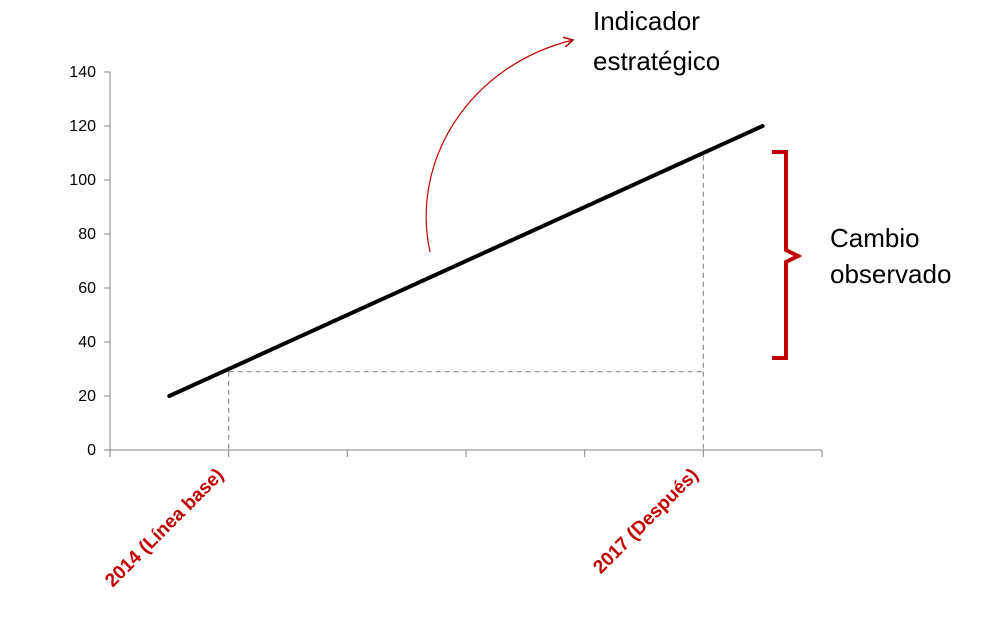  Describe the element at coordinates (402, 528) in the screenshot. I see `category-labels: 2014 (Línea base) 2017 (Después)` at that location.